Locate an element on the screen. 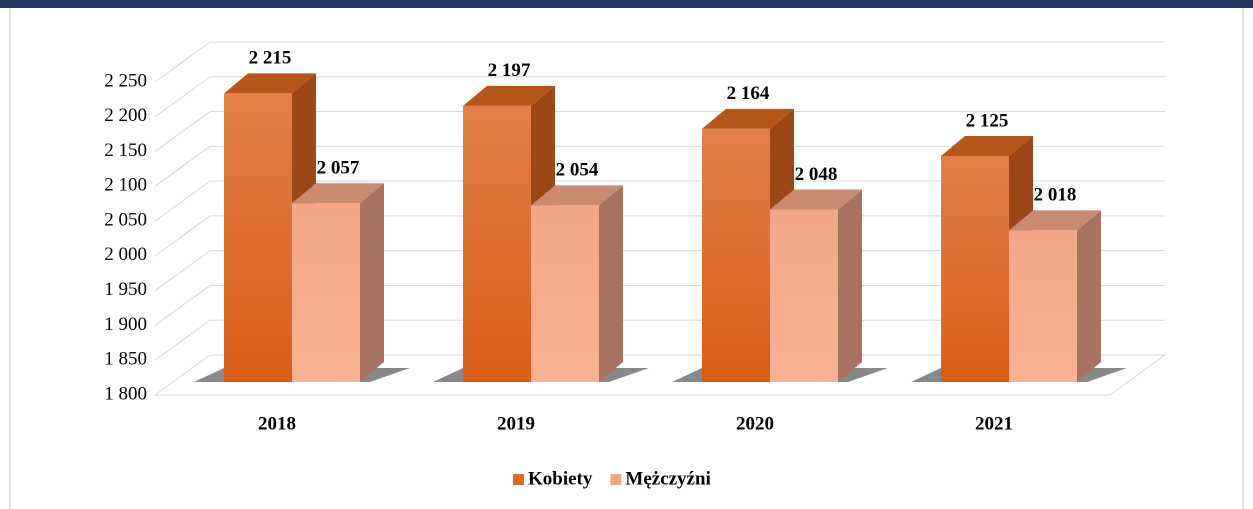  legend-label: Kobiety is located at coordinates (560, 478).